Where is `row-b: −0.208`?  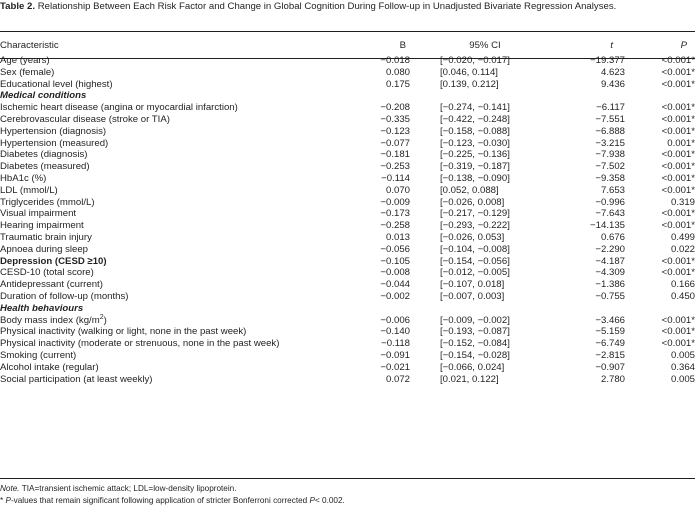
row-b: −0.208 is located at coordinates (395, 108).